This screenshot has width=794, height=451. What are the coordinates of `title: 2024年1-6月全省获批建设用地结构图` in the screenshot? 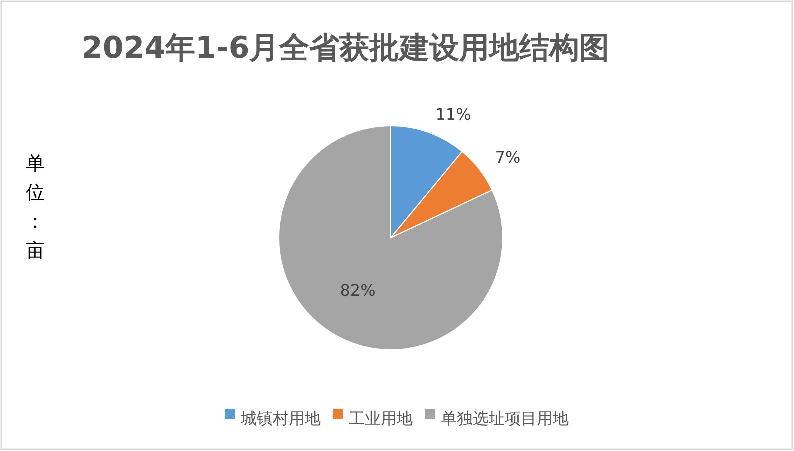 It's located at (346, 48).